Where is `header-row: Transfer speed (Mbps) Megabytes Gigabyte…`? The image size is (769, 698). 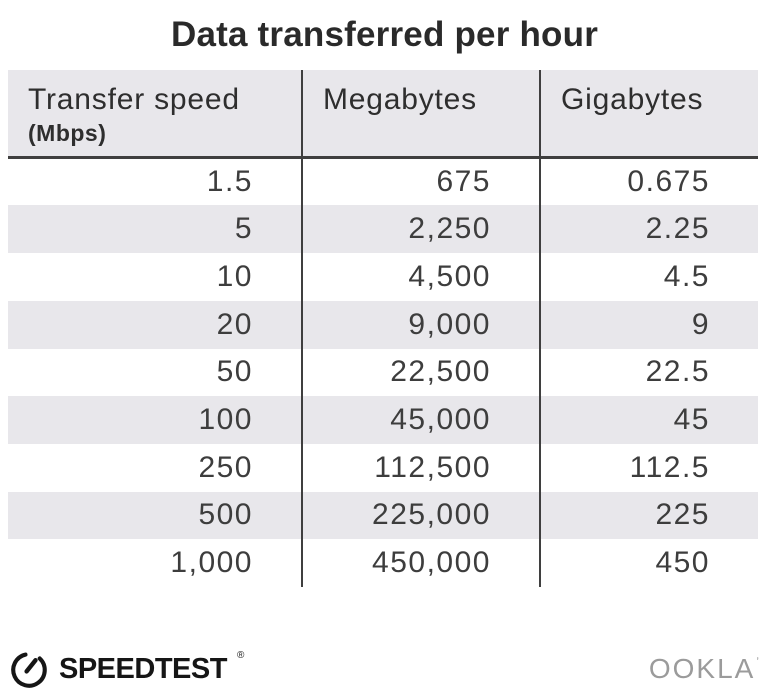 header-row: Transfer speed (Mbps) Megabytes Gigabyte… is located at coordinates (383, 114).